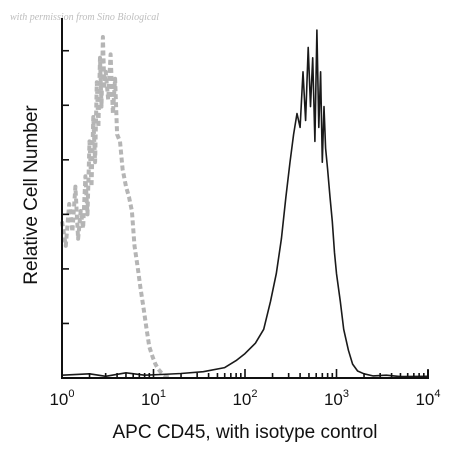  I want to click on y-axis-title: Relative Cell Number, so click(31, 195).